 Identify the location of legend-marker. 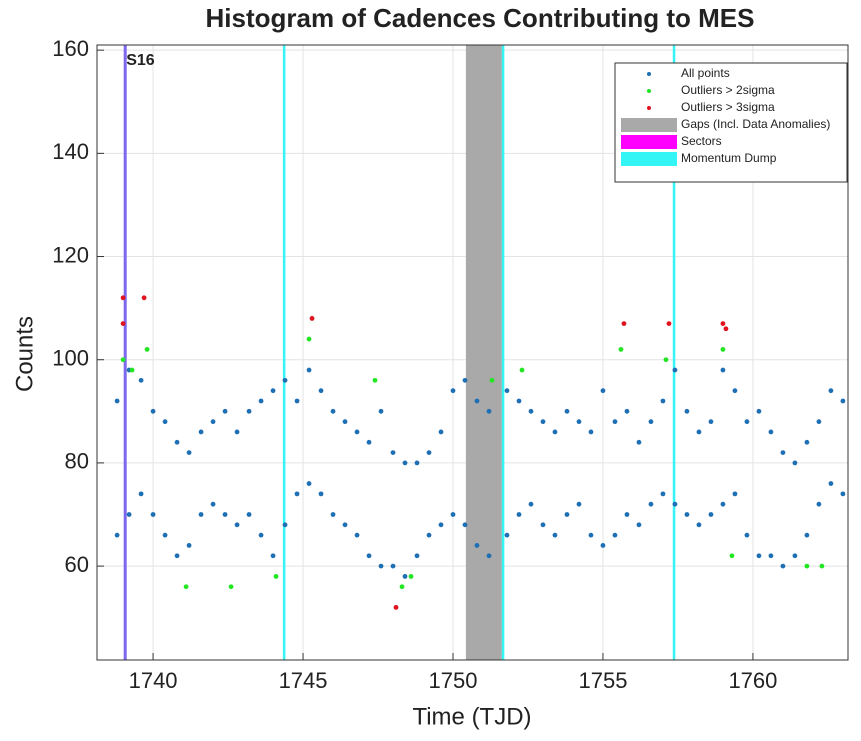
(649, 74).